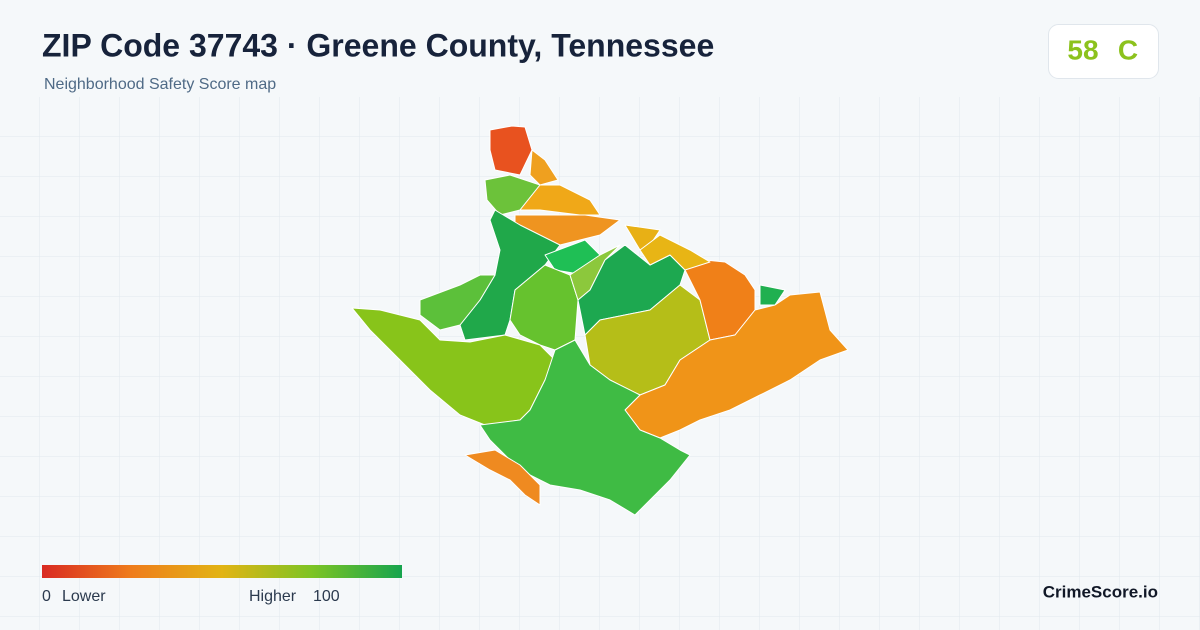 The width and height of the screenshot is (1200, 630). Describe the element at coordinates (84, 596) in the screenshot. I see `legend-min-label: Lower` at that location.